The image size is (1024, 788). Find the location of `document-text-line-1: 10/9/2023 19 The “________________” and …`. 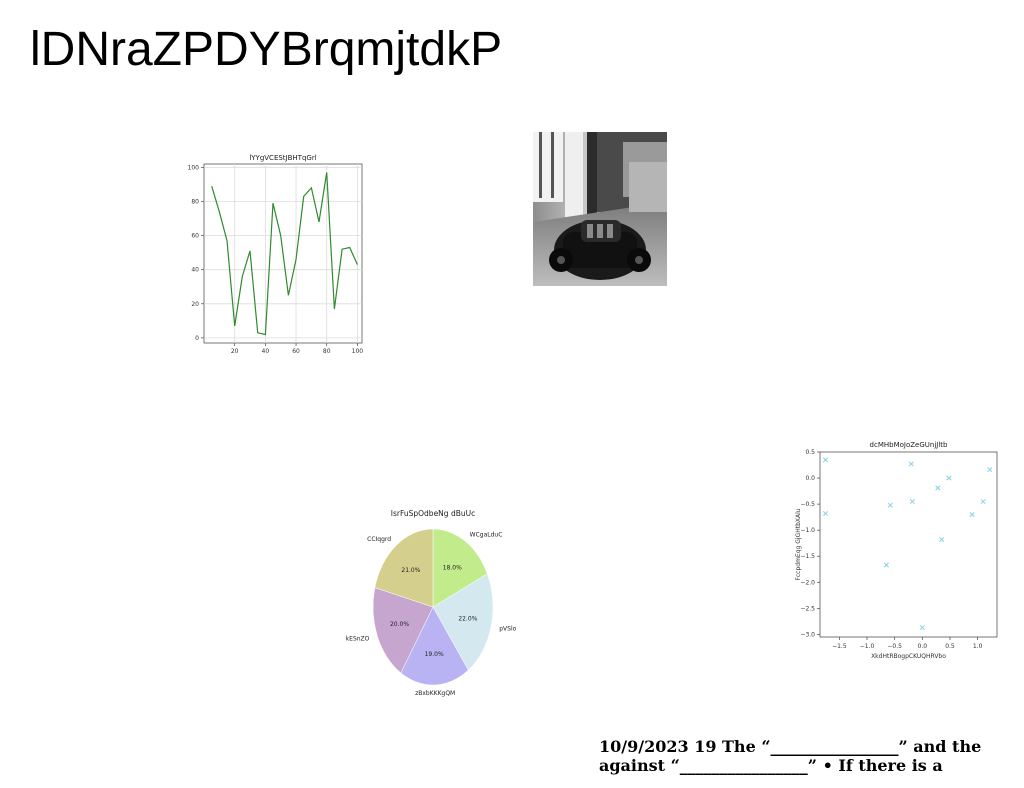

document-text-line-1: 10/9/2023 19 The “________________” and … is located at coordinates (790, 746).